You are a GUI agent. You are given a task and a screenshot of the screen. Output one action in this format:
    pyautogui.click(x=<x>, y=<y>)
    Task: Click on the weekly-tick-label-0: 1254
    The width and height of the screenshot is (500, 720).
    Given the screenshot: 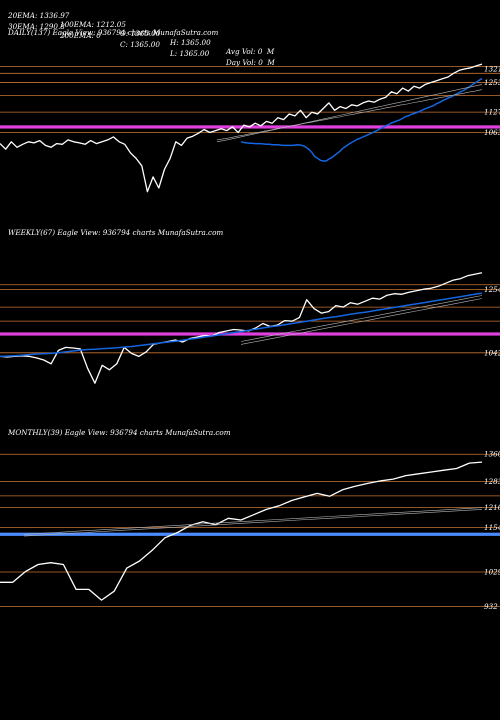 What is the action you would take?
    pyautogui.click(x=492, y=289)
    